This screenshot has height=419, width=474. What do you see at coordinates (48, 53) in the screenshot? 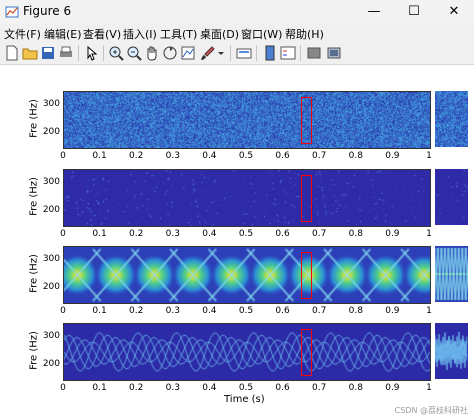
I see `save-icon` at bounding box center [48, 53].